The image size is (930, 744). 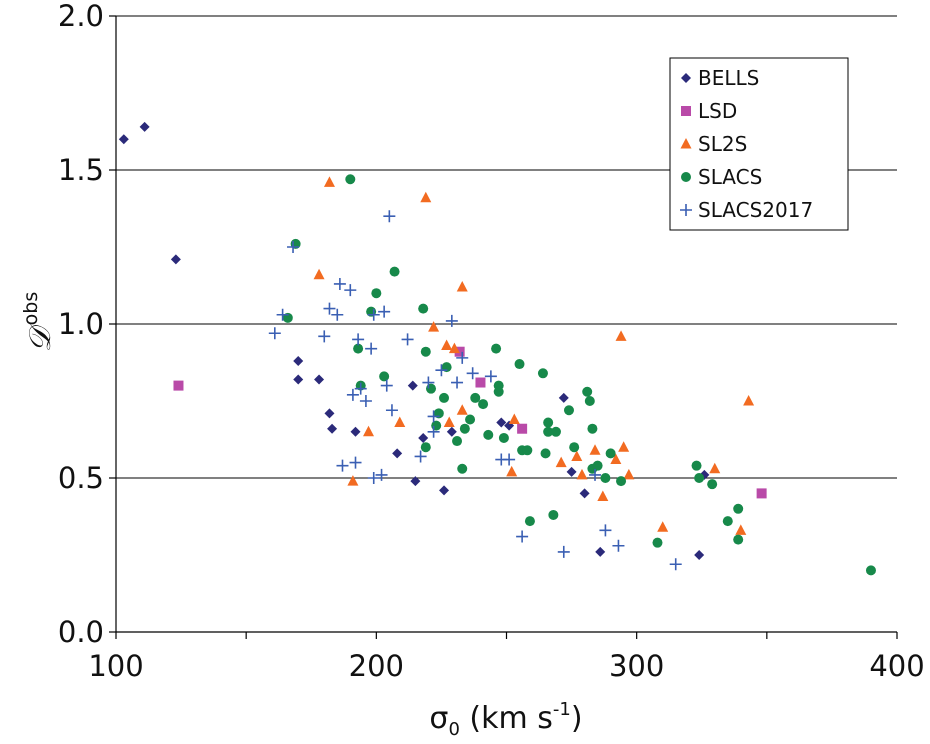 What do you see at coordinates (686, 143) in the screenshot?
I see `legend-marker-sl2s` at bounding box center [686, 143].